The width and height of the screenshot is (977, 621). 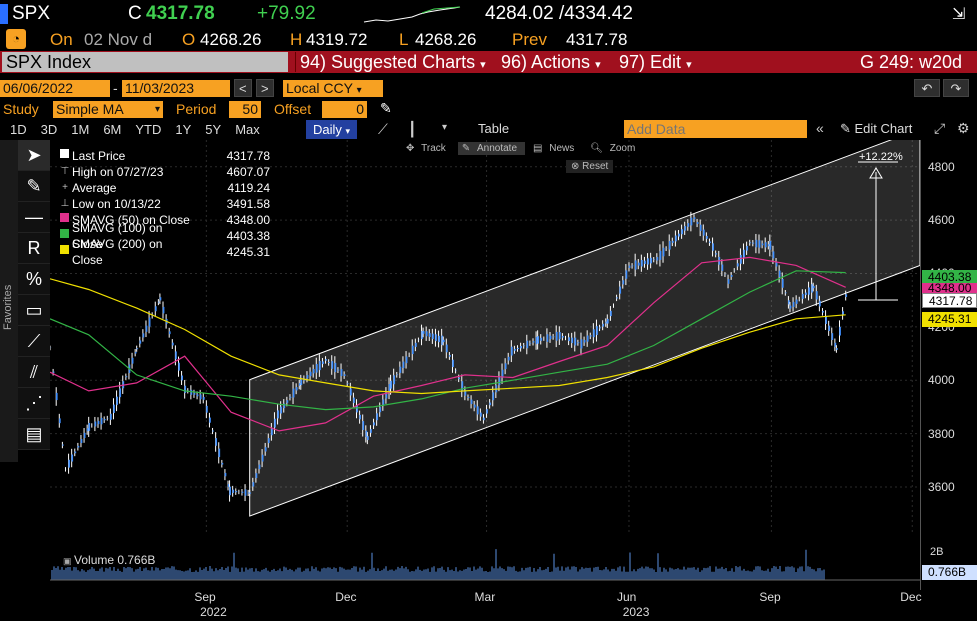 What do you see at coordinates (876, 128) in the screenshot?
I see `edit-chart-button: ✎ Edit Chart` at bounding box center [876, 128].